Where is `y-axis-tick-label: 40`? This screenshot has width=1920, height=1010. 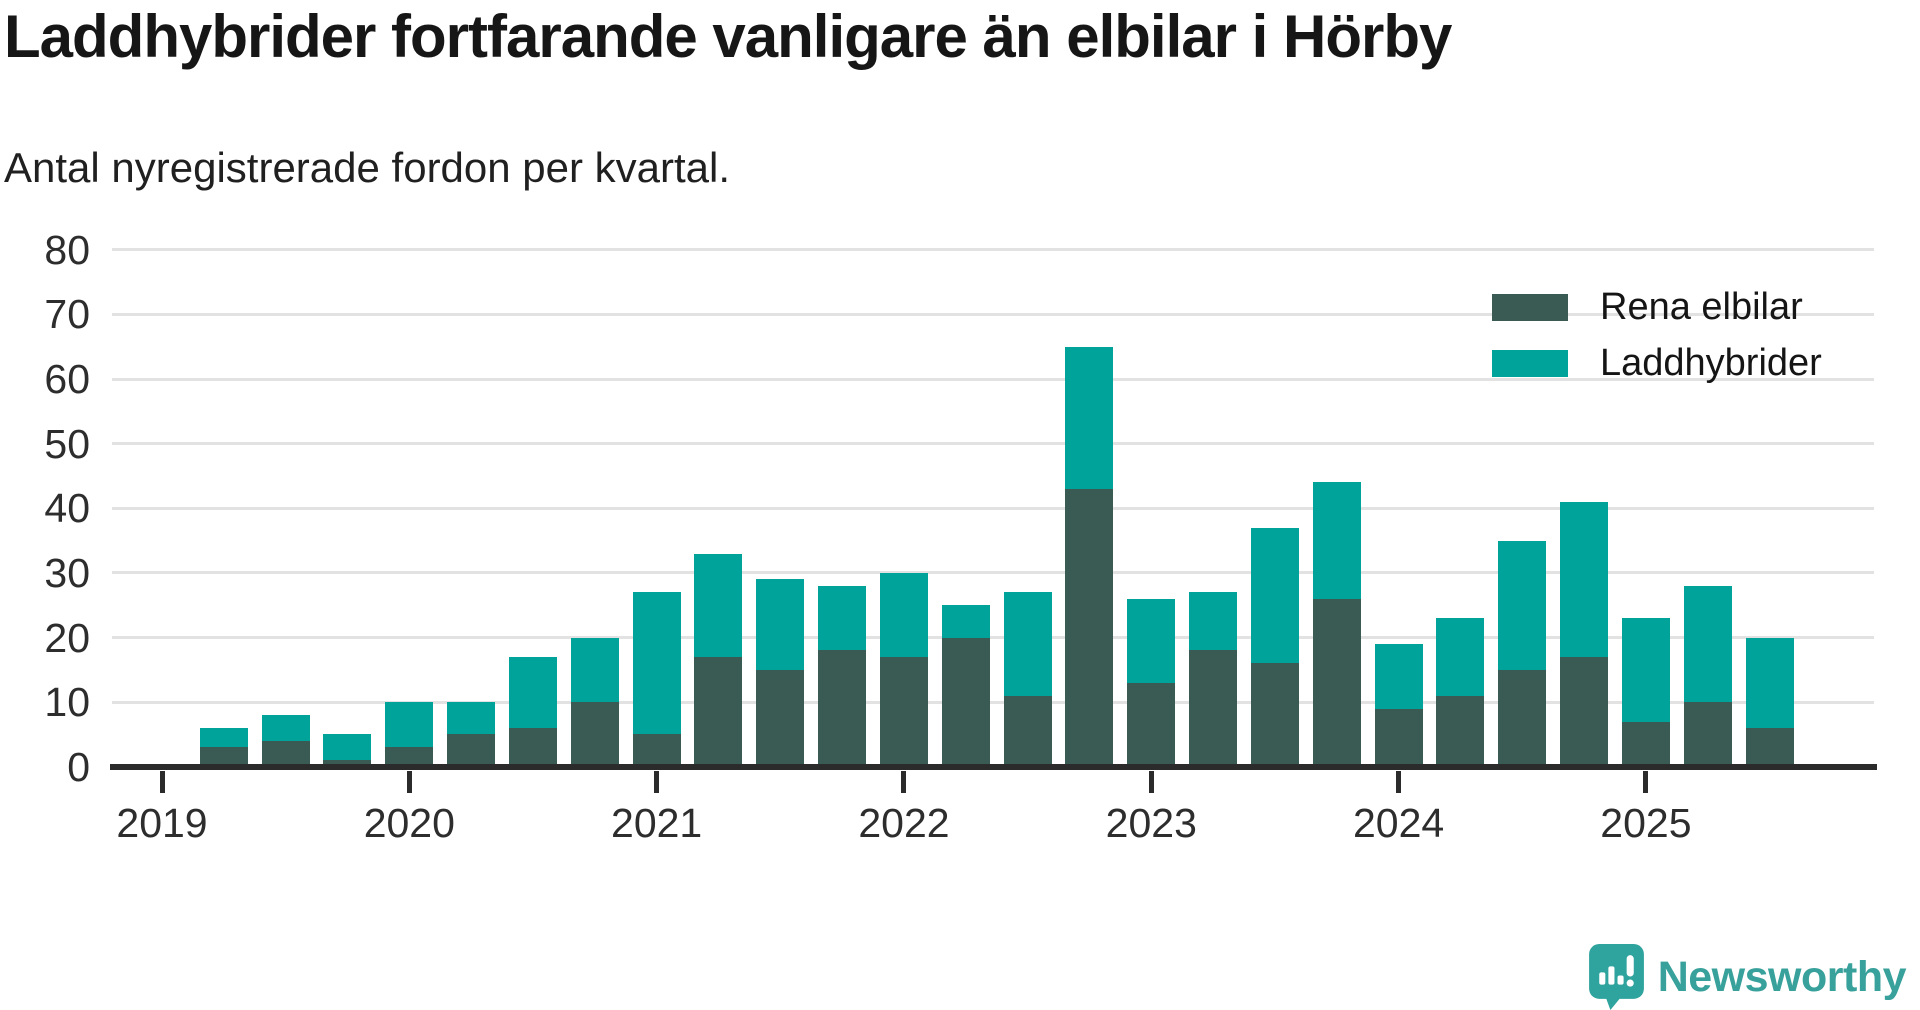 y-axis-tick-label: 40 is located at coordinates (67, 508).